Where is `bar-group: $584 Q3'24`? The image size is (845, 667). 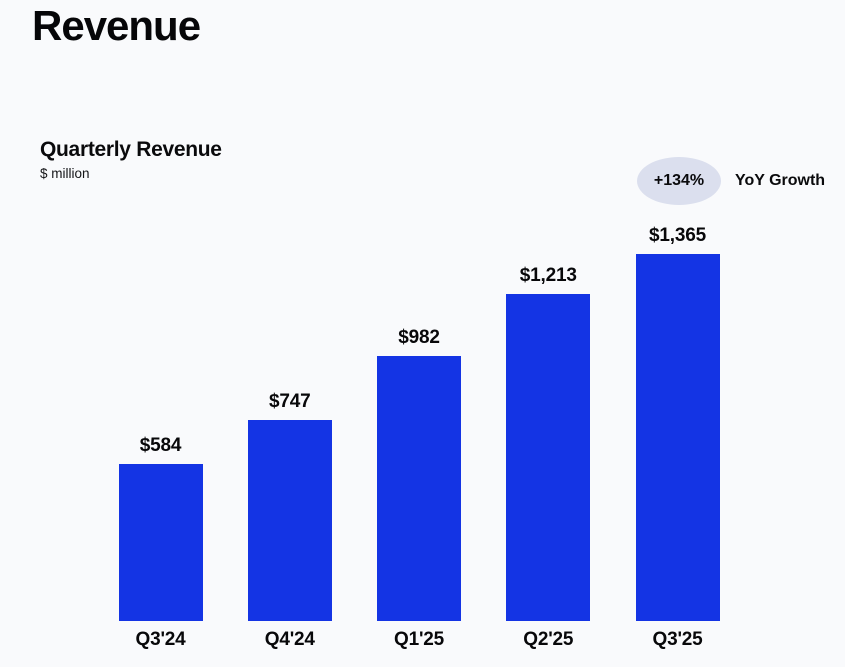 bar-group: $584 Q3'24 is located at coordinates (160, 437).